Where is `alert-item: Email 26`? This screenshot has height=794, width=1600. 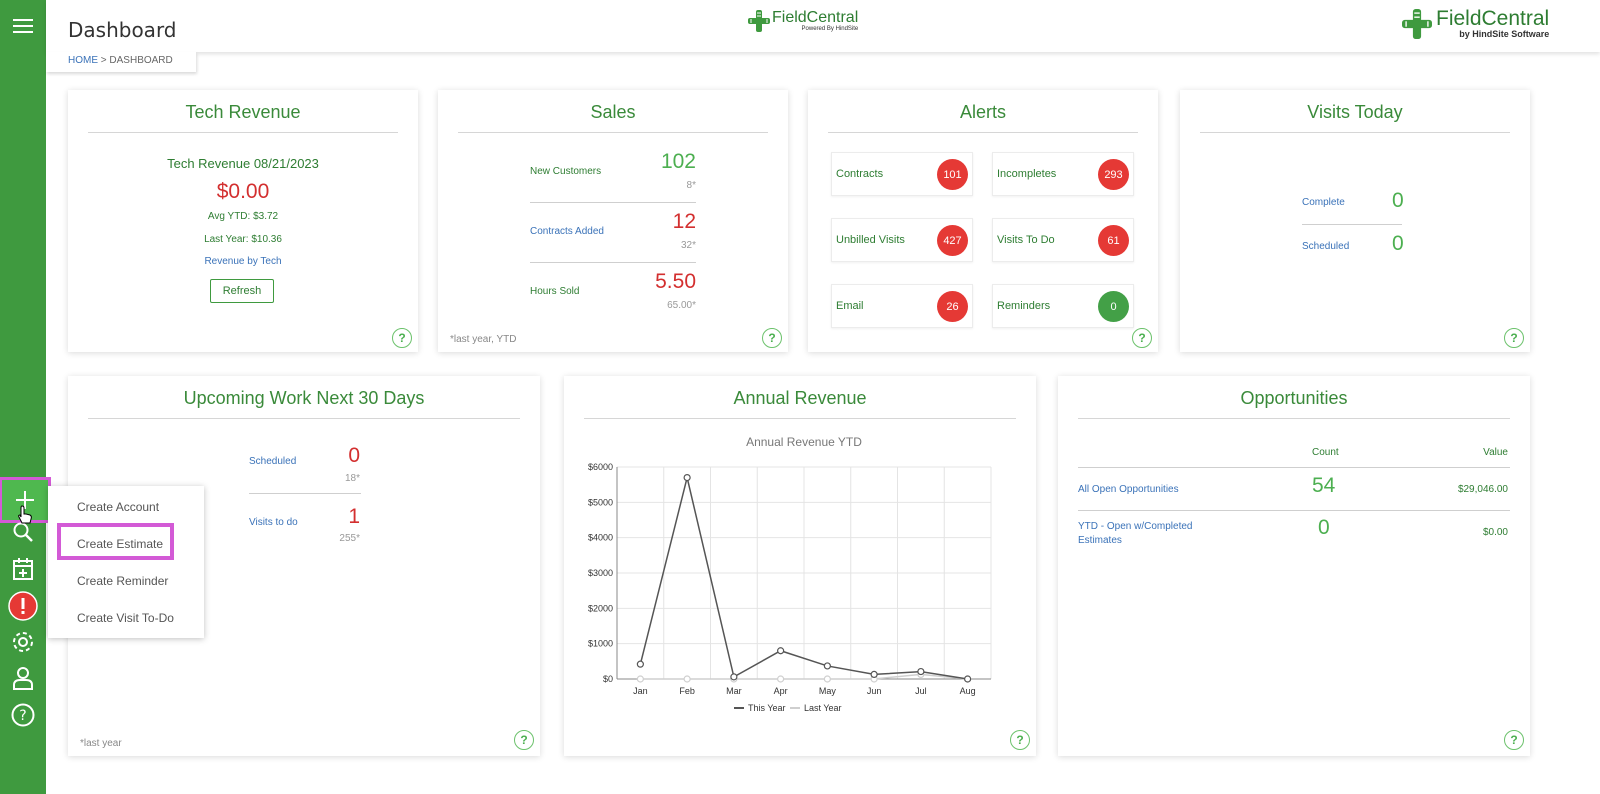 alert-item: Email 26 is located at coordinates (902, 306).